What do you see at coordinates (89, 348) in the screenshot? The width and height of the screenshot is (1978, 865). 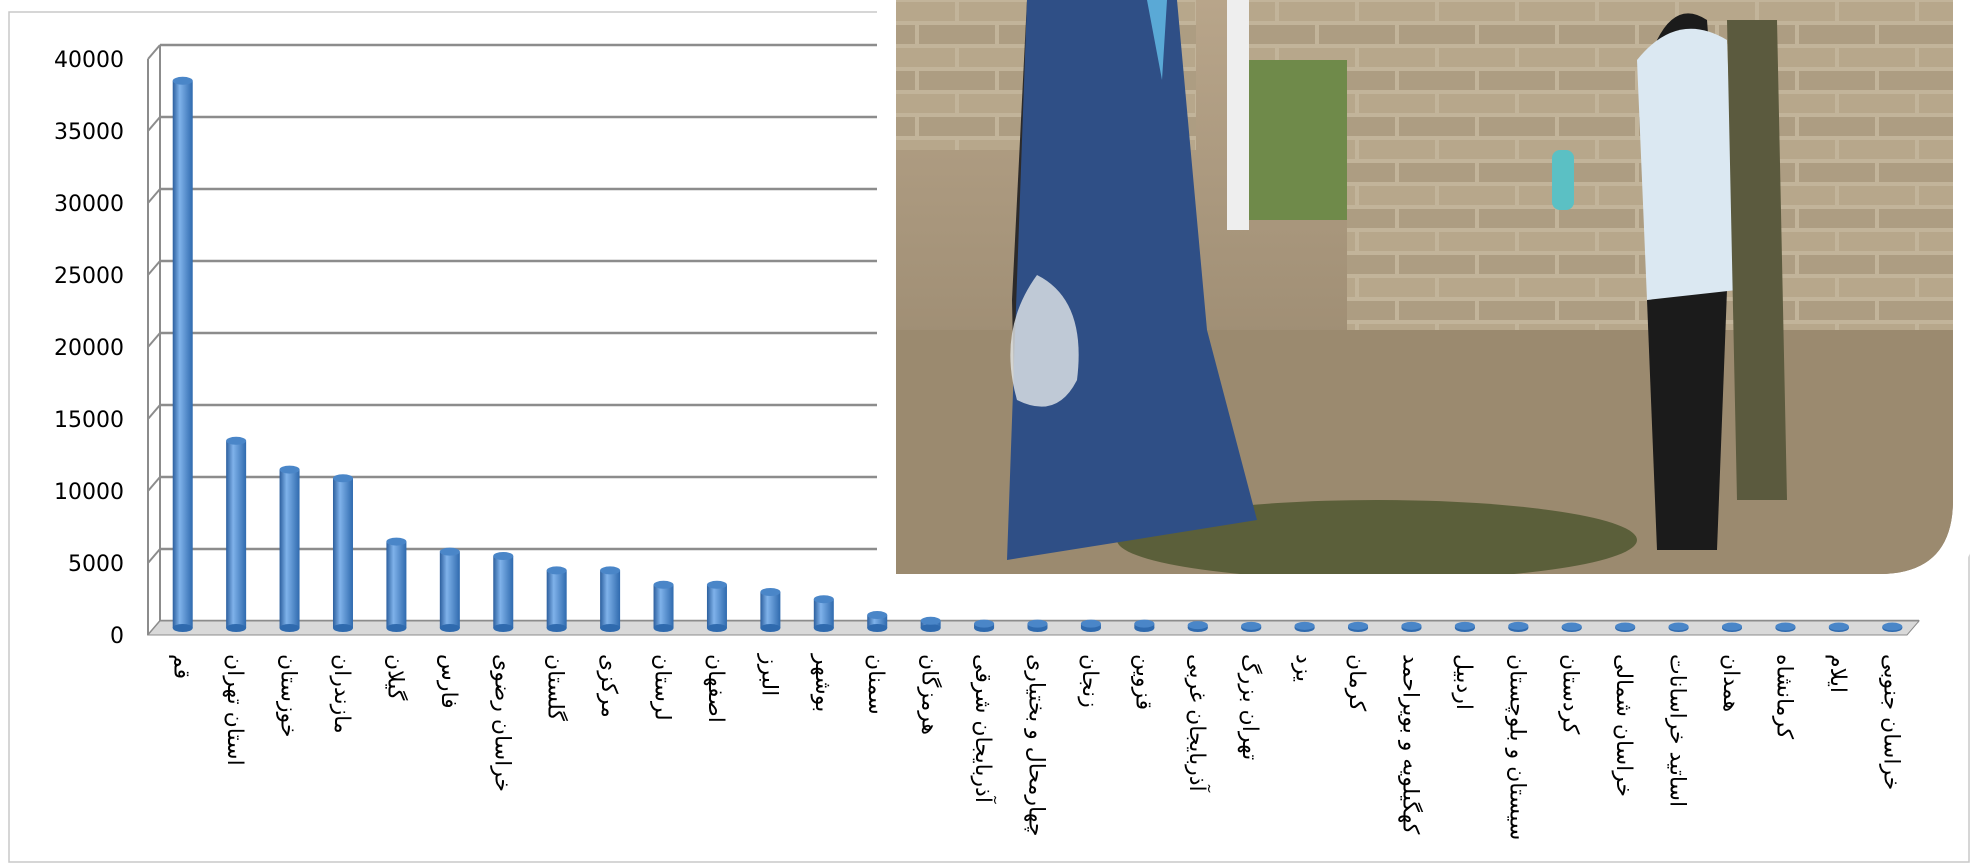 I see `y-tick-label: 20000` at bounding box center [89, 348].